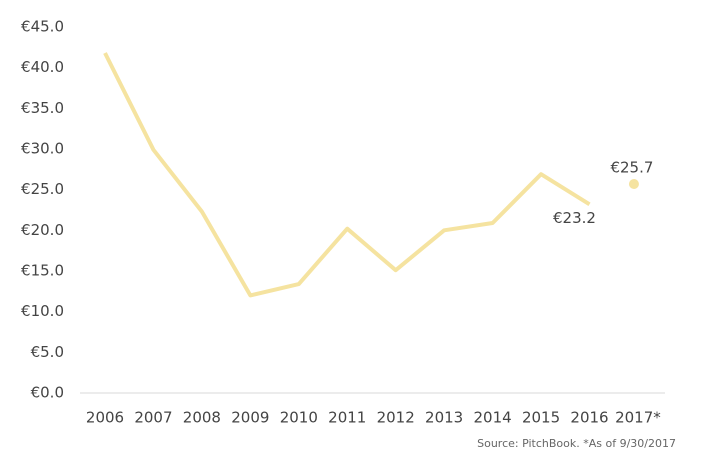  What do you see at coordinates (299, 418) in the screenshot?
I see `x-tick-label: 2010` at bounding box center [299, 418].